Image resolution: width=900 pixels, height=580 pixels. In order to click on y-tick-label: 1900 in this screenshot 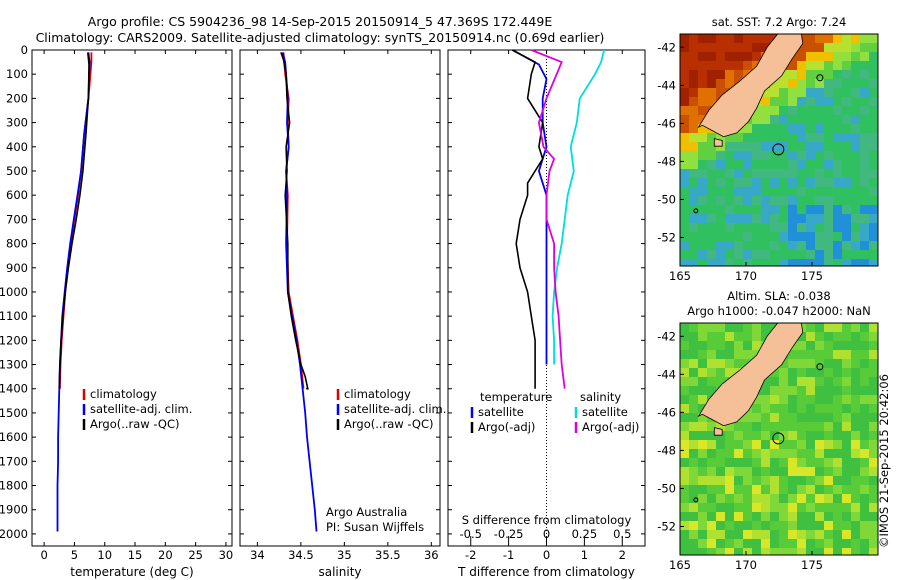, I will do `click(14, 510)`.